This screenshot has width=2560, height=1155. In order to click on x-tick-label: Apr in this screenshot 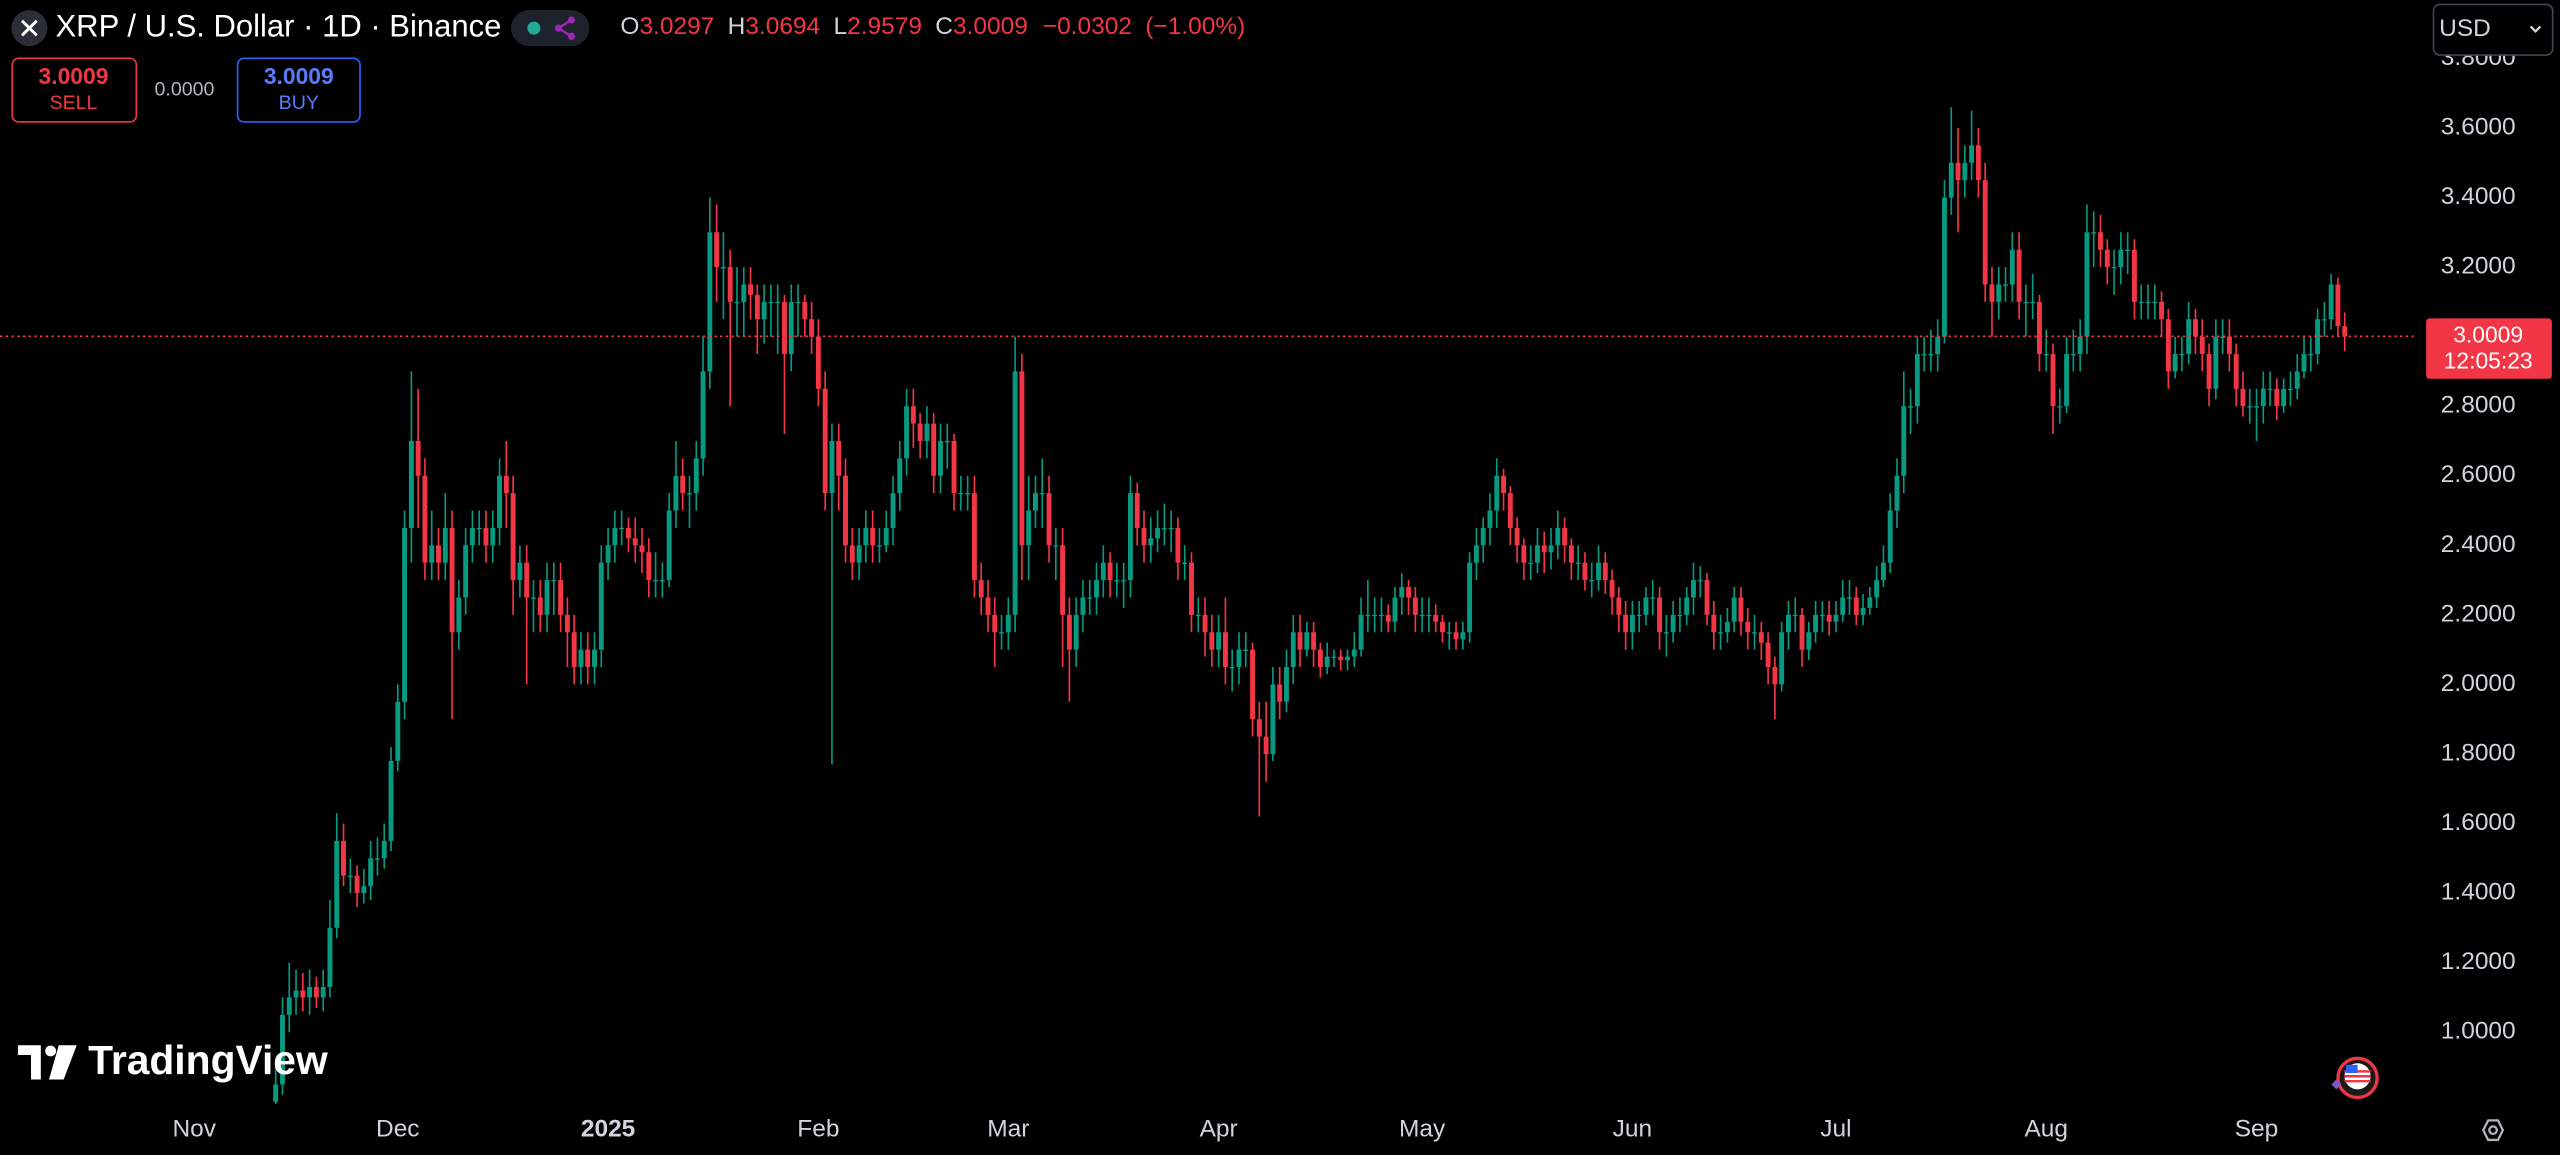, I will do `click(1219, 1129)`.